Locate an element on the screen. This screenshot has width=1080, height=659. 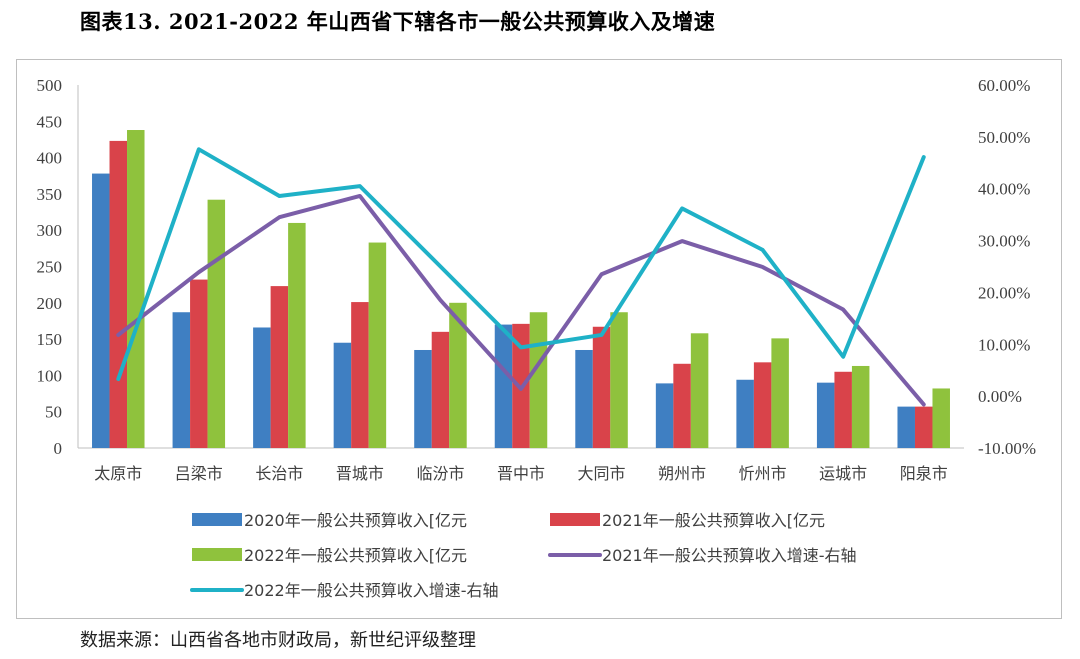
x-category-label: 运城市 is located at coordinates (843, 473).